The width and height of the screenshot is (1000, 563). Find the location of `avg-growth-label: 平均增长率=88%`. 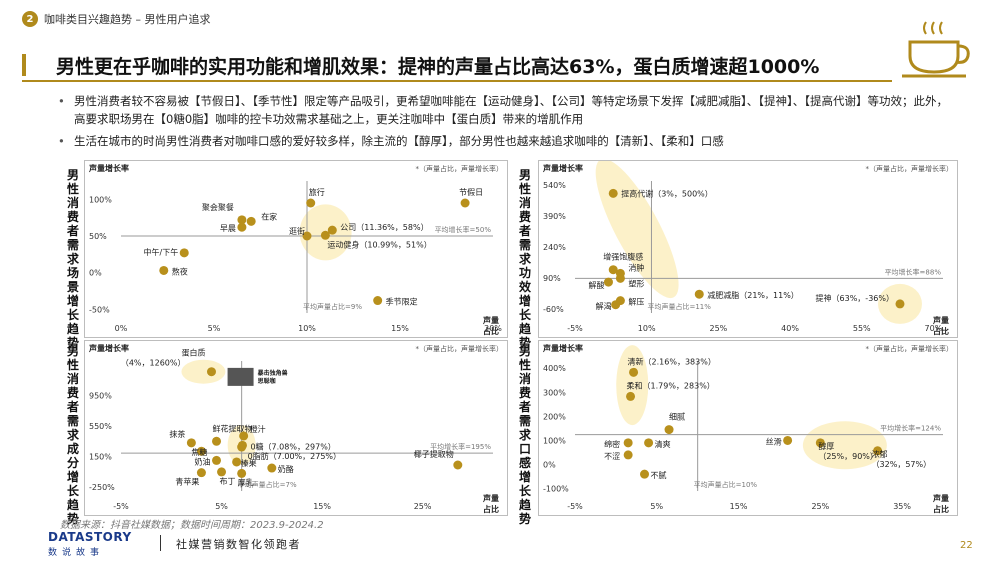

avg-growth-label: 平均增长率=88% is located at coordinates (913, 271).